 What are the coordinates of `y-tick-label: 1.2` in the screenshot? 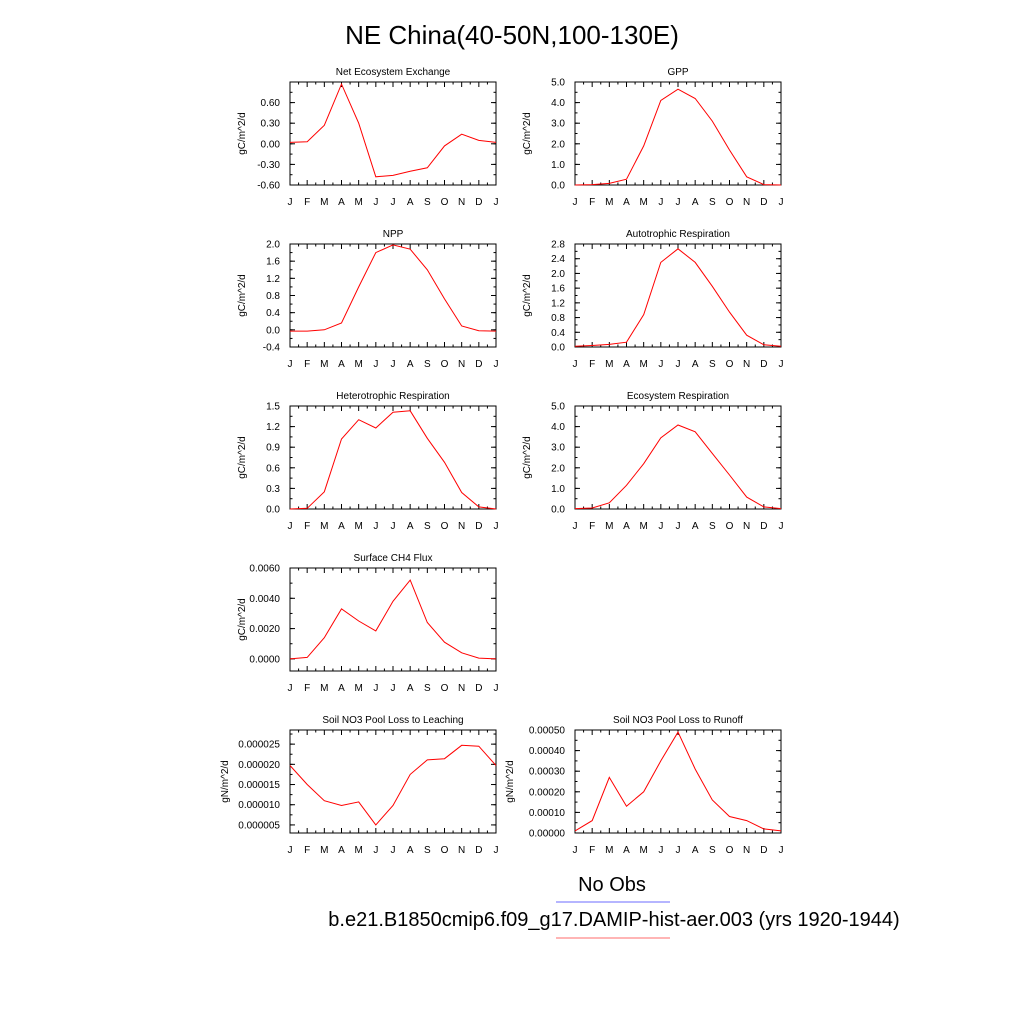 It's located at (273, 427).